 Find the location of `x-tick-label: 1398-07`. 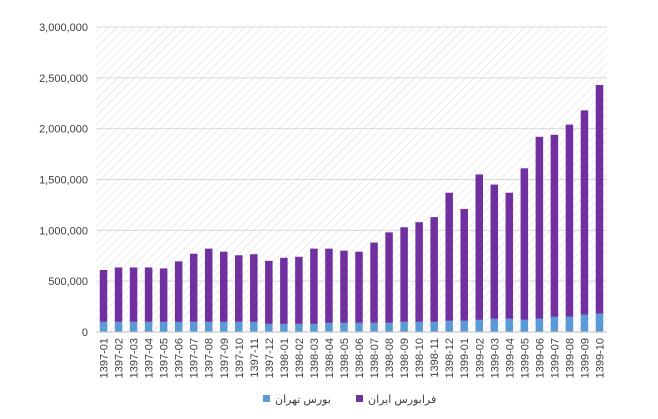

x-tick-label: 1398-07 is located at coordinates (375, 358).